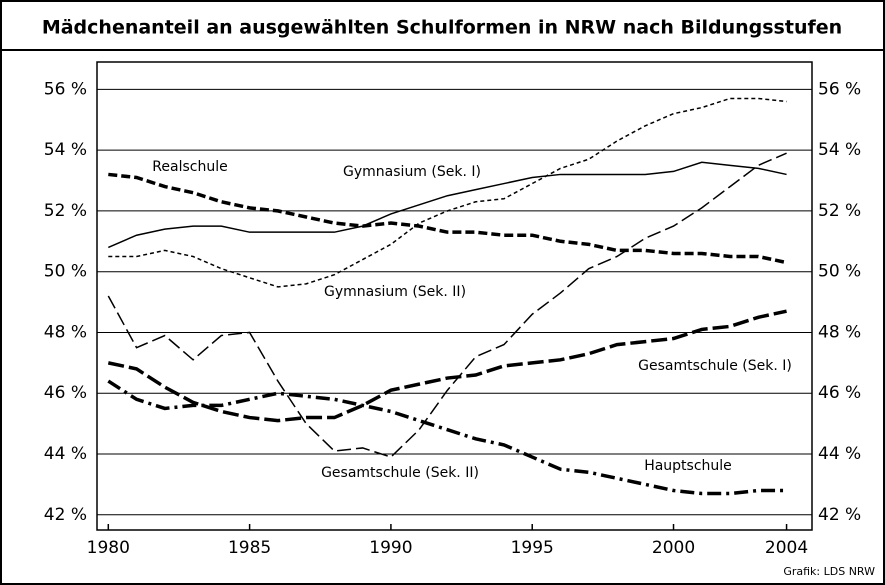 The height and width of the screenshot is (585, 885). Describe the element at coordinates (839, 515) in the screenshot. I see `y2-tick-label: 42 %` at that location.